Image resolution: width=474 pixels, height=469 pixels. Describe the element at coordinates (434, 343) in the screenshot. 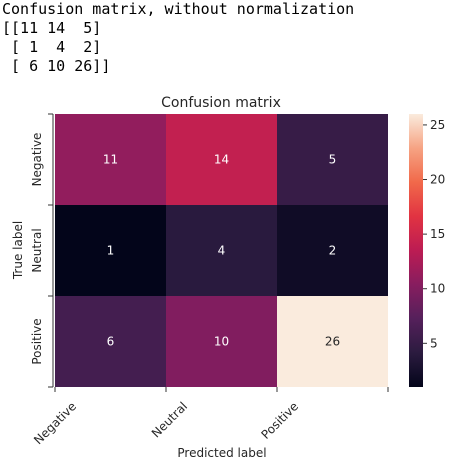

I see `colorbar-tick-label: 5` at that location.